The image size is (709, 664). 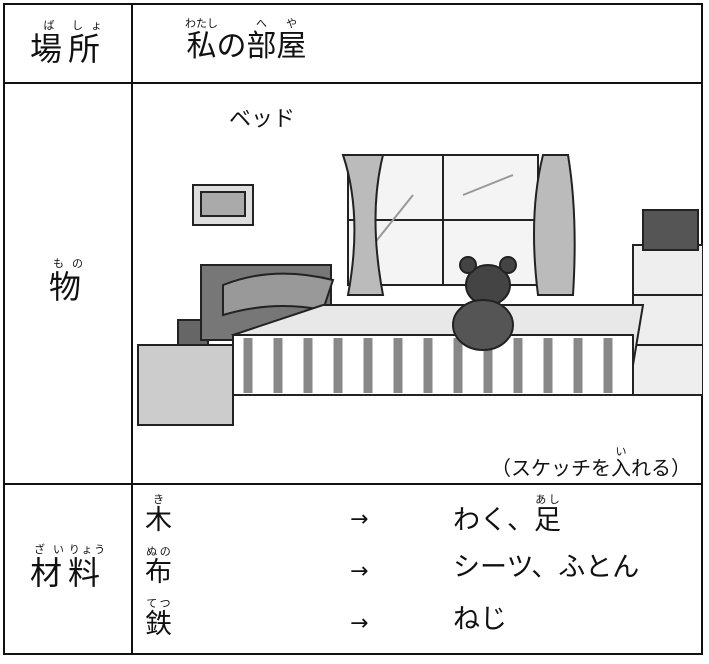 What do you see at coordinates (158, 551) in the screenshot?
I see `reading: ぬの` at bounding box center [158, 551].